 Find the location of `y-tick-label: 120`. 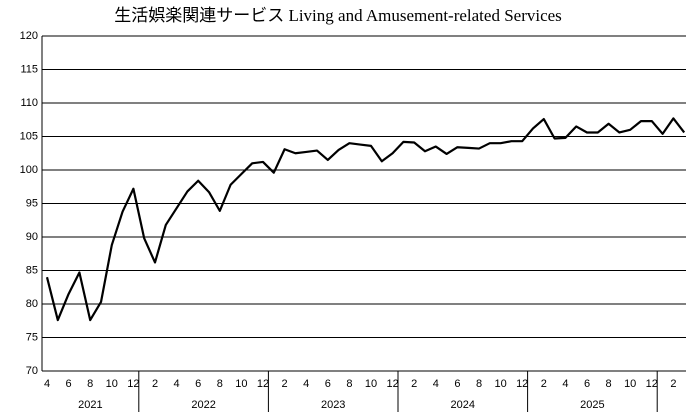

y-tick-label: 120 is located at coordinates (29, 36).